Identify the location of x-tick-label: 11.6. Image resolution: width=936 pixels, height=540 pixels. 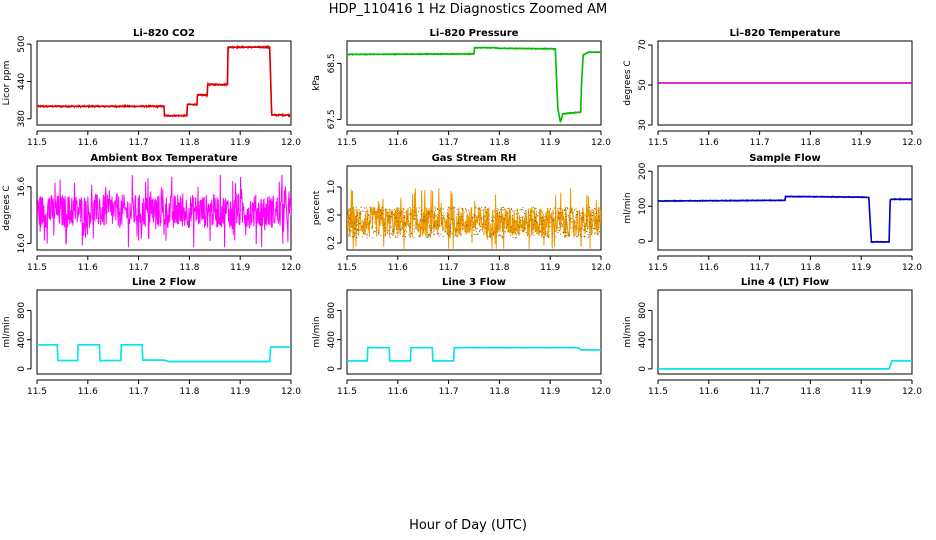
(398, 392).